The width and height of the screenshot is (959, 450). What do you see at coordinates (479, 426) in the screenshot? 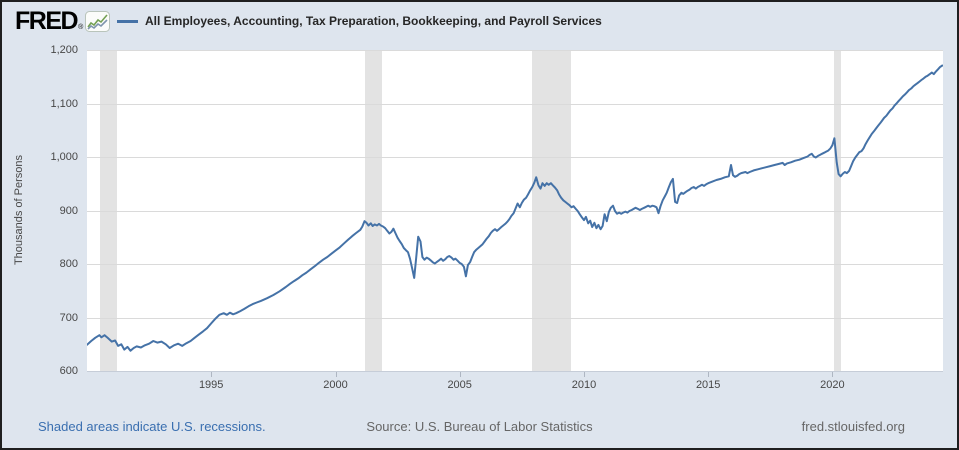
I see `source-text: Source: U.S. Bureau of Labor Statistics` at bounding box center [479, 426].